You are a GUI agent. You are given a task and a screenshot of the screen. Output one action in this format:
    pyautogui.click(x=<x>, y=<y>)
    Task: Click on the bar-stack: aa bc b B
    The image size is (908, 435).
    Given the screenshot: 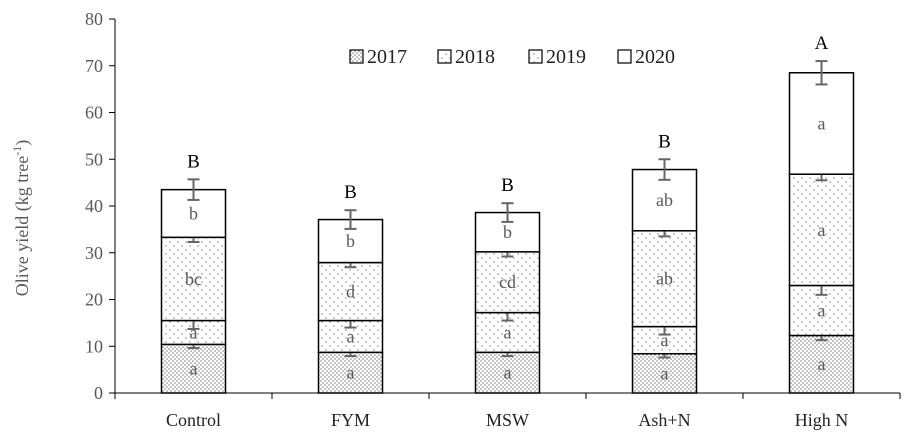 What is the action you would take?
    pyautogui.click(x=193, y=272)
    